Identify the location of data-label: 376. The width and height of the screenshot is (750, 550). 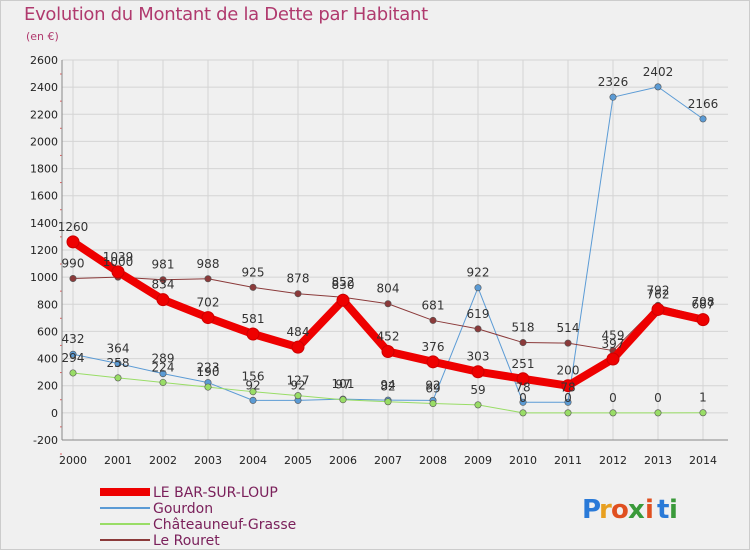
(433, 347).